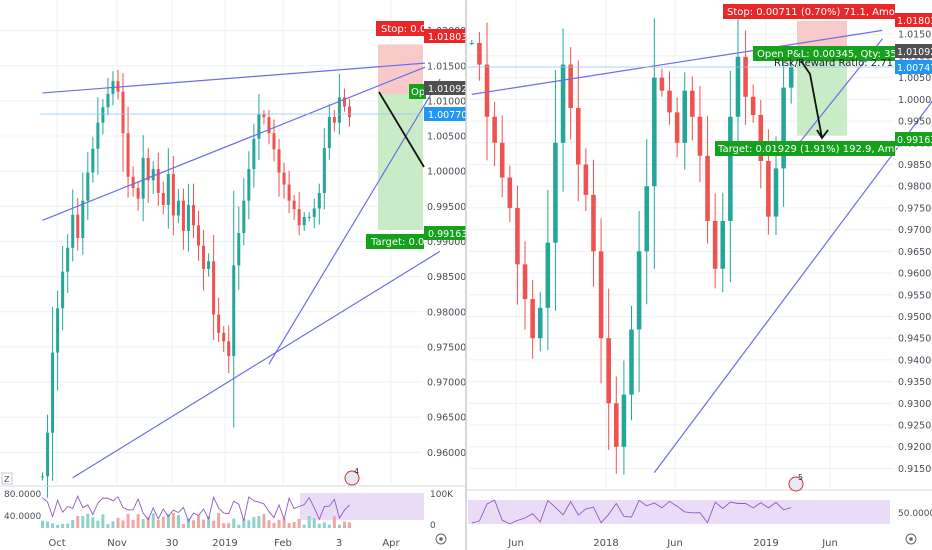 This screenshot has height=550, width=932. Describe the element at coordinates (446, 66) in the screenshot. I see `price-tick-label: 1.01500` at that location.